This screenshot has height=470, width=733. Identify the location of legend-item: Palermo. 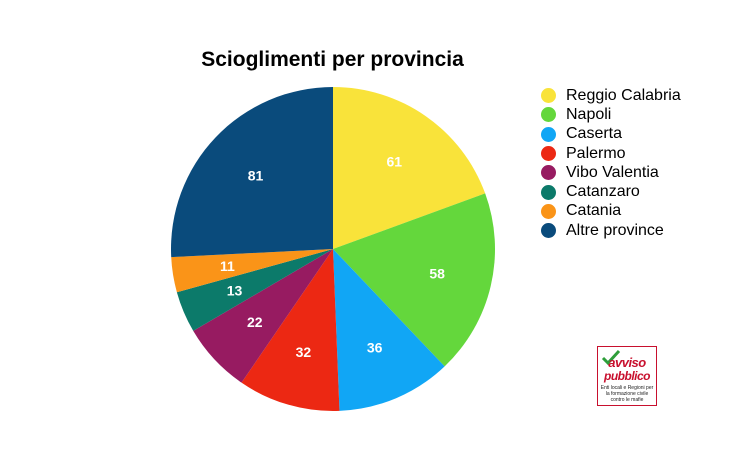
(611, 153).